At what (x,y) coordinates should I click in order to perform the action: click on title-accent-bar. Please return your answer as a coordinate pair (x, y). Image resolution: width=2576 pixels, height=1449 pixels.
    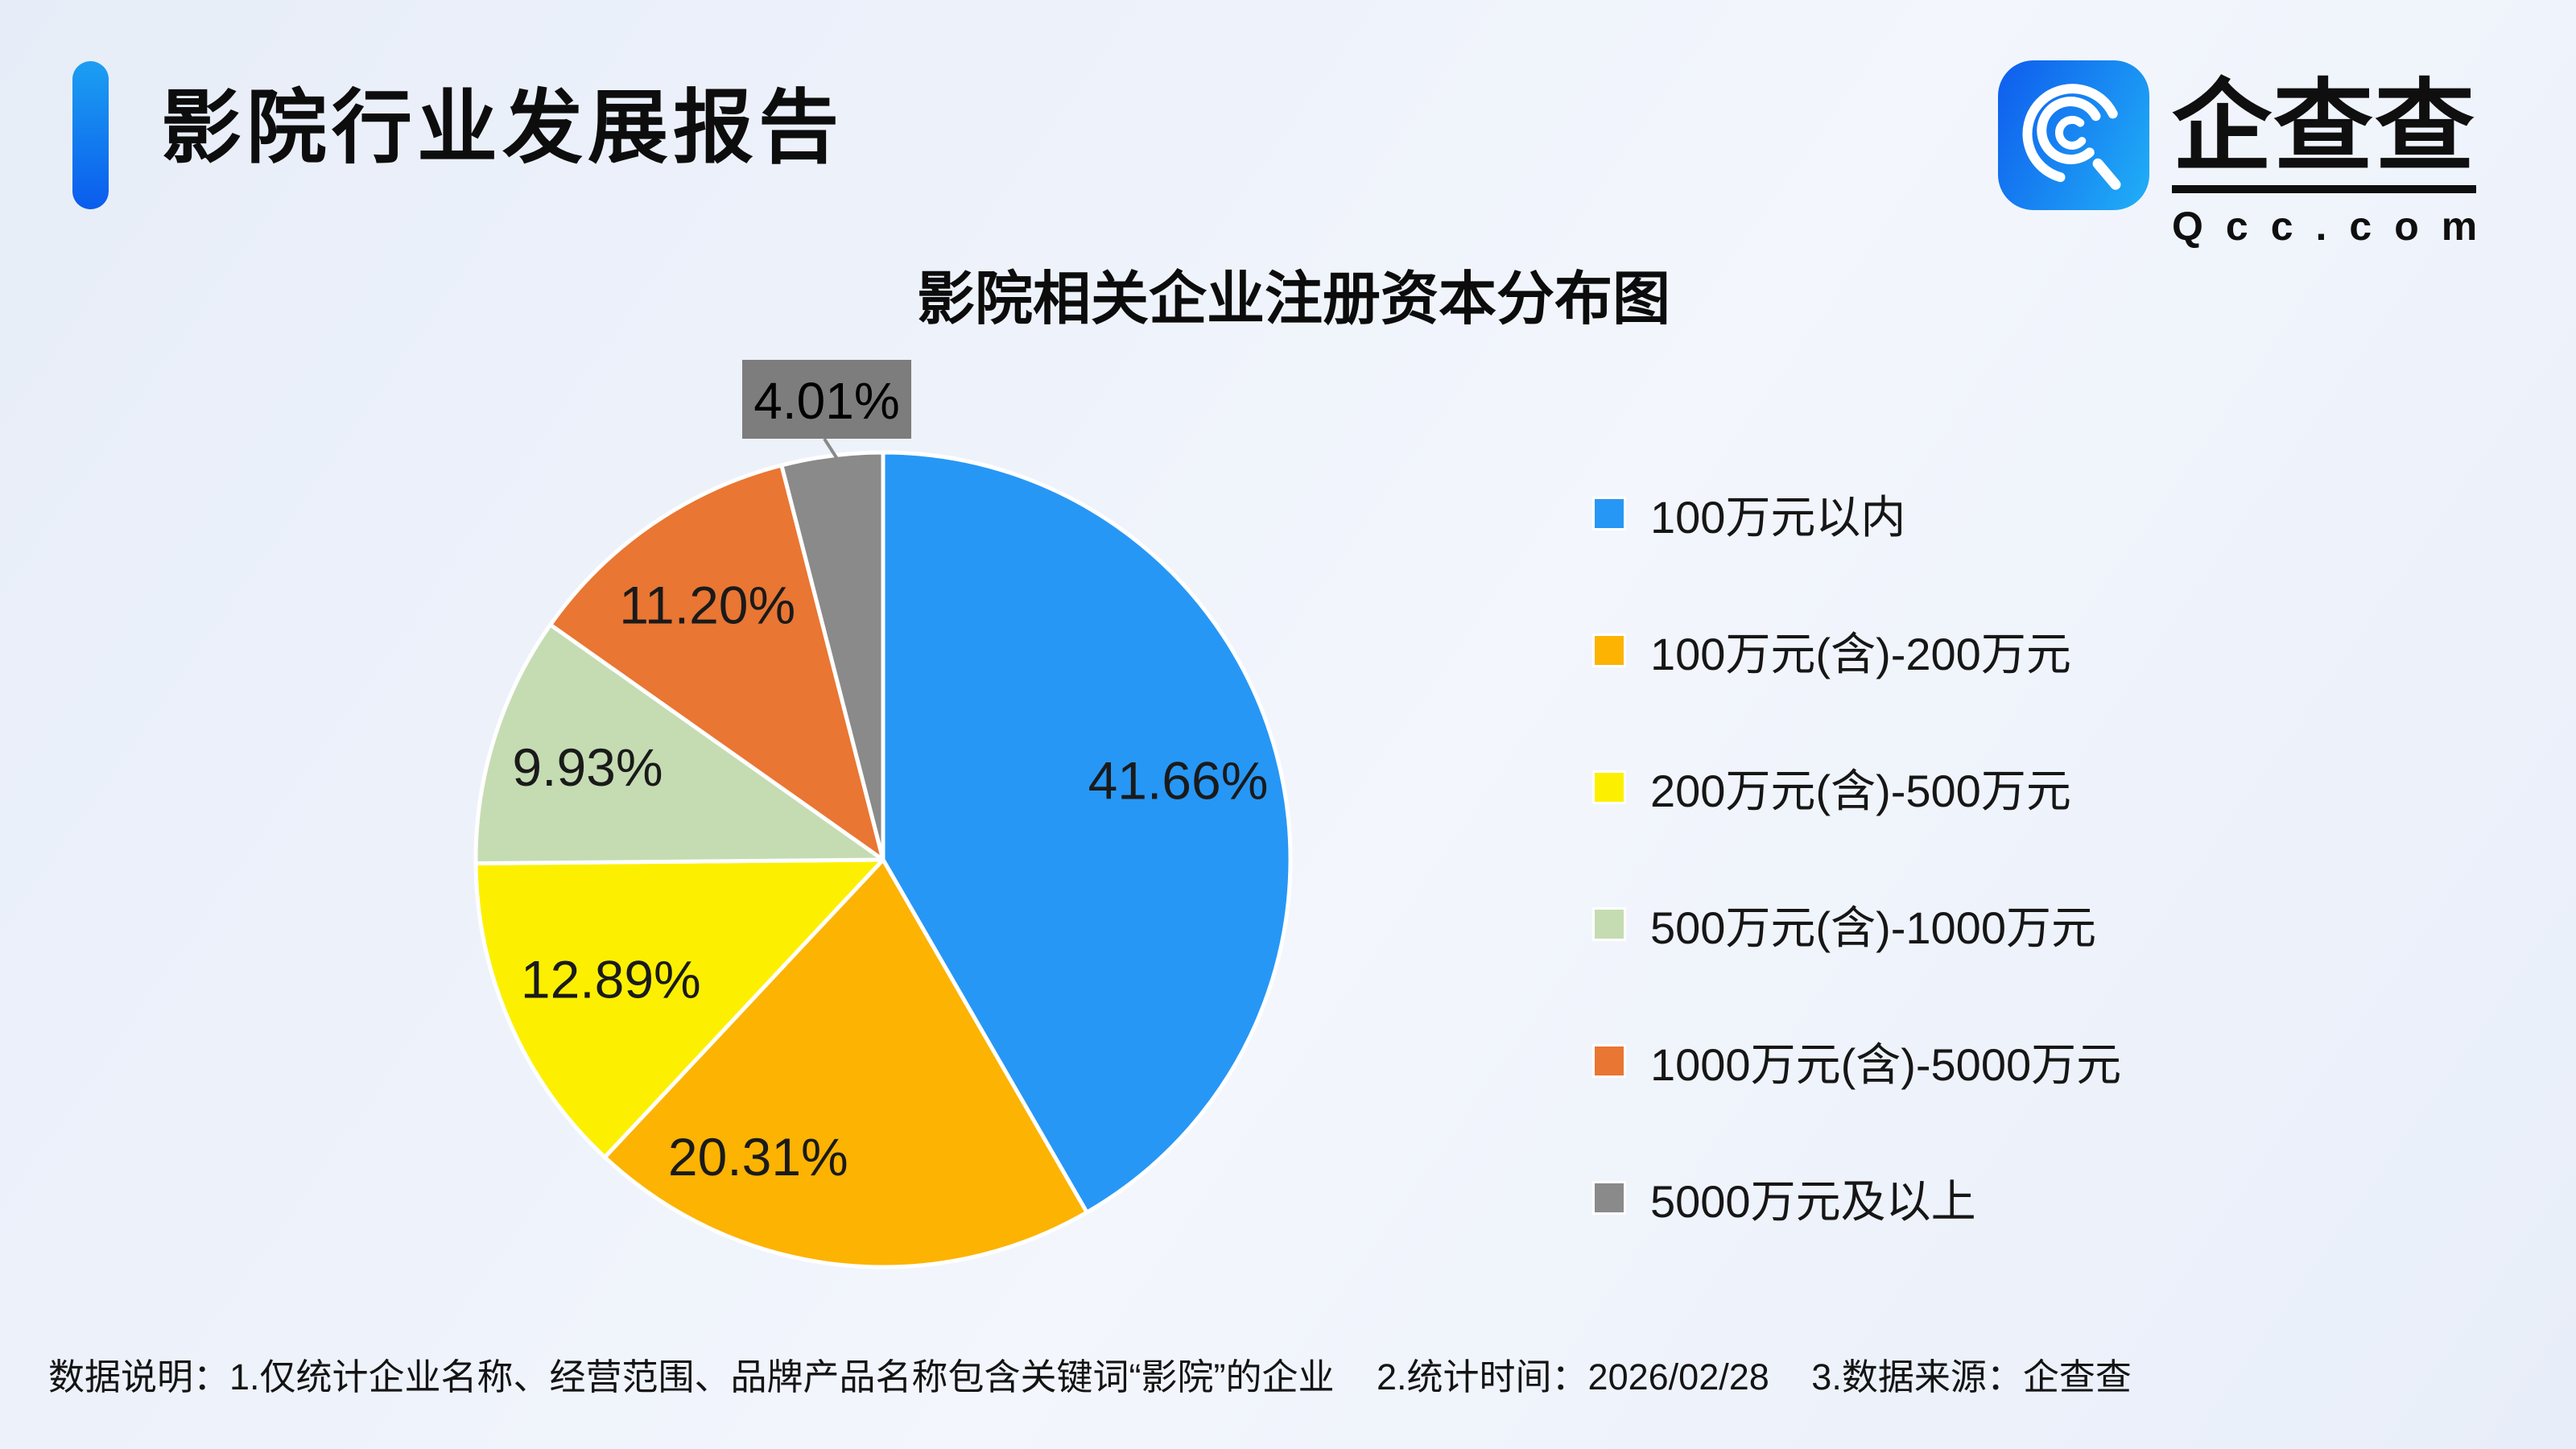
    Looking at the image, I should click on (90, 135).